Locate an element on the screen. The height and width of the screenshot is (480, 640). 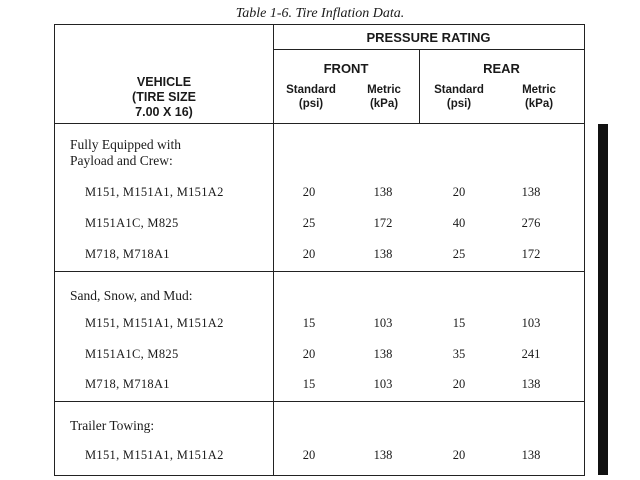
section-title-line: Fully Equipped with is located at coordinates (125, 144).